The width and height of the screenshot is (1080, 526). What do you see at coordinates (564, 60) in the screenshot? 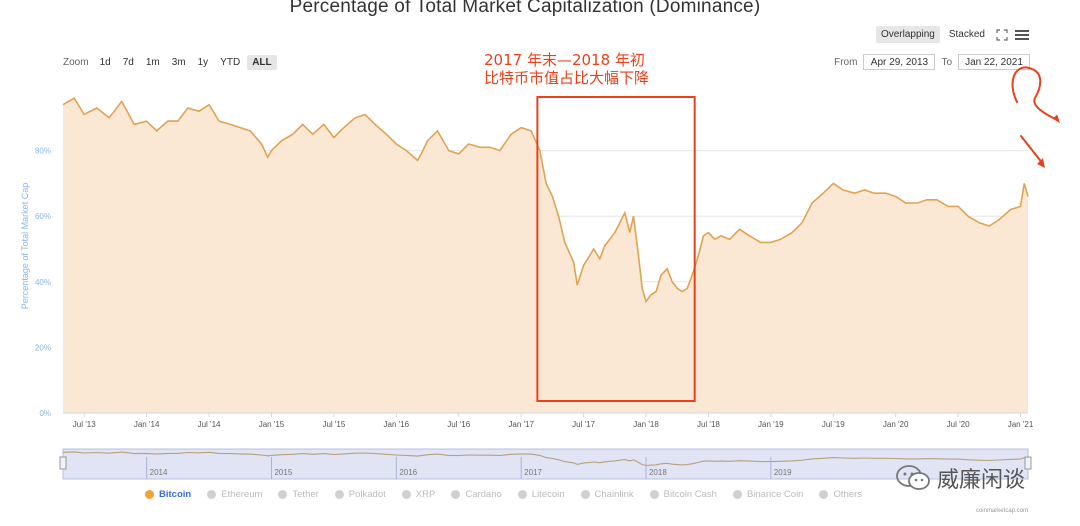
I see `annotation-line-1: 2017 年末—2018 年初` at bounding box center [564, 60].